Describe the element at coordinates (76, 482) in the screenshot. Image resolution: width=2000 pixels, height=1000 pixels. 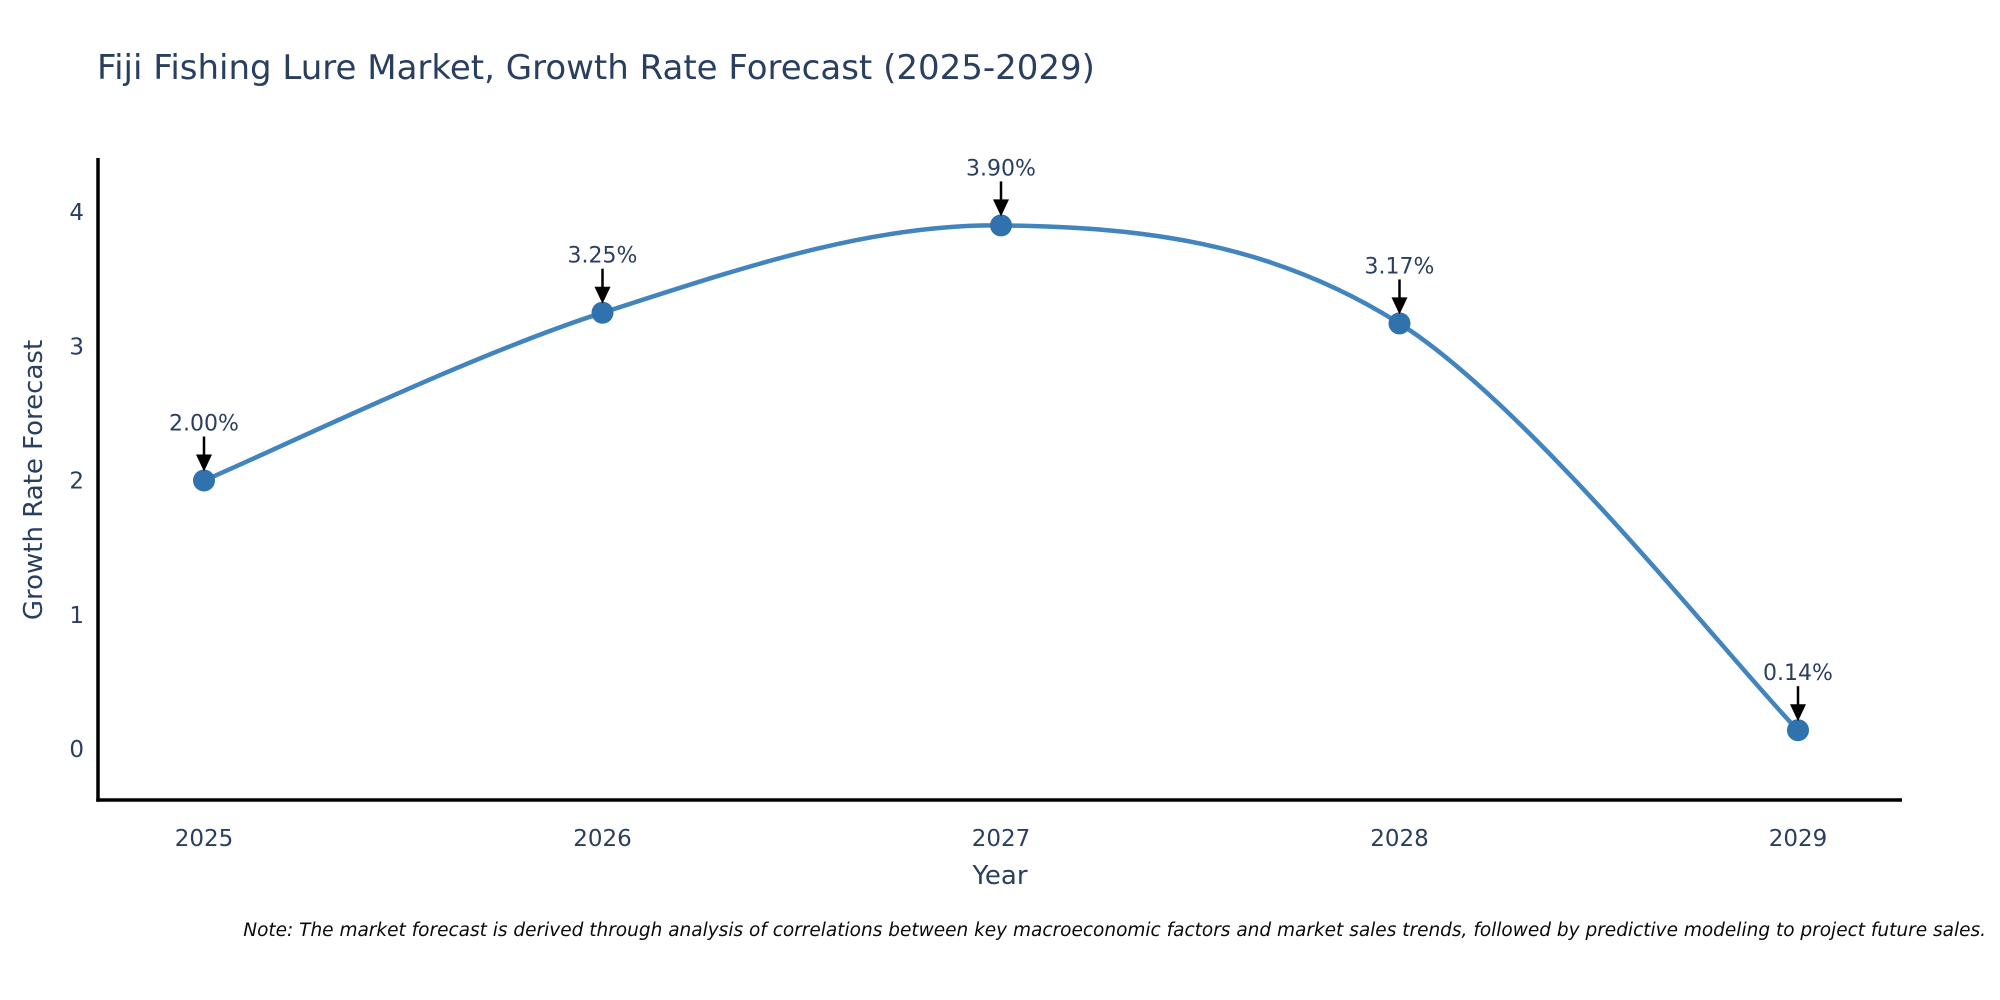
I see `y-tick-label: 2` at that location.